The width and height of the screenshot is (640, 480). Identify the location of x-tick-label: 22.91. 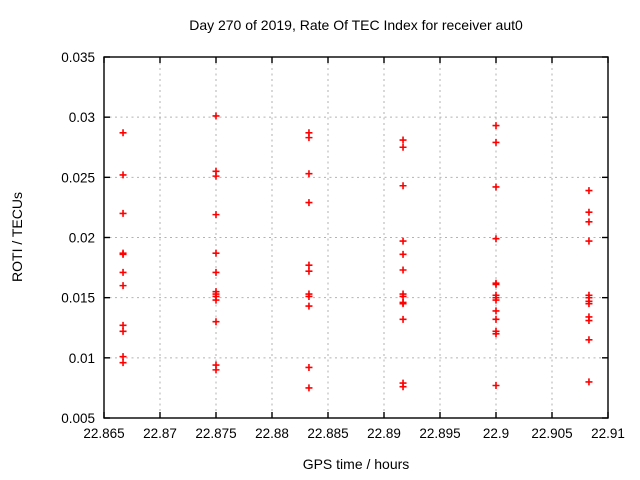
(608, 433).